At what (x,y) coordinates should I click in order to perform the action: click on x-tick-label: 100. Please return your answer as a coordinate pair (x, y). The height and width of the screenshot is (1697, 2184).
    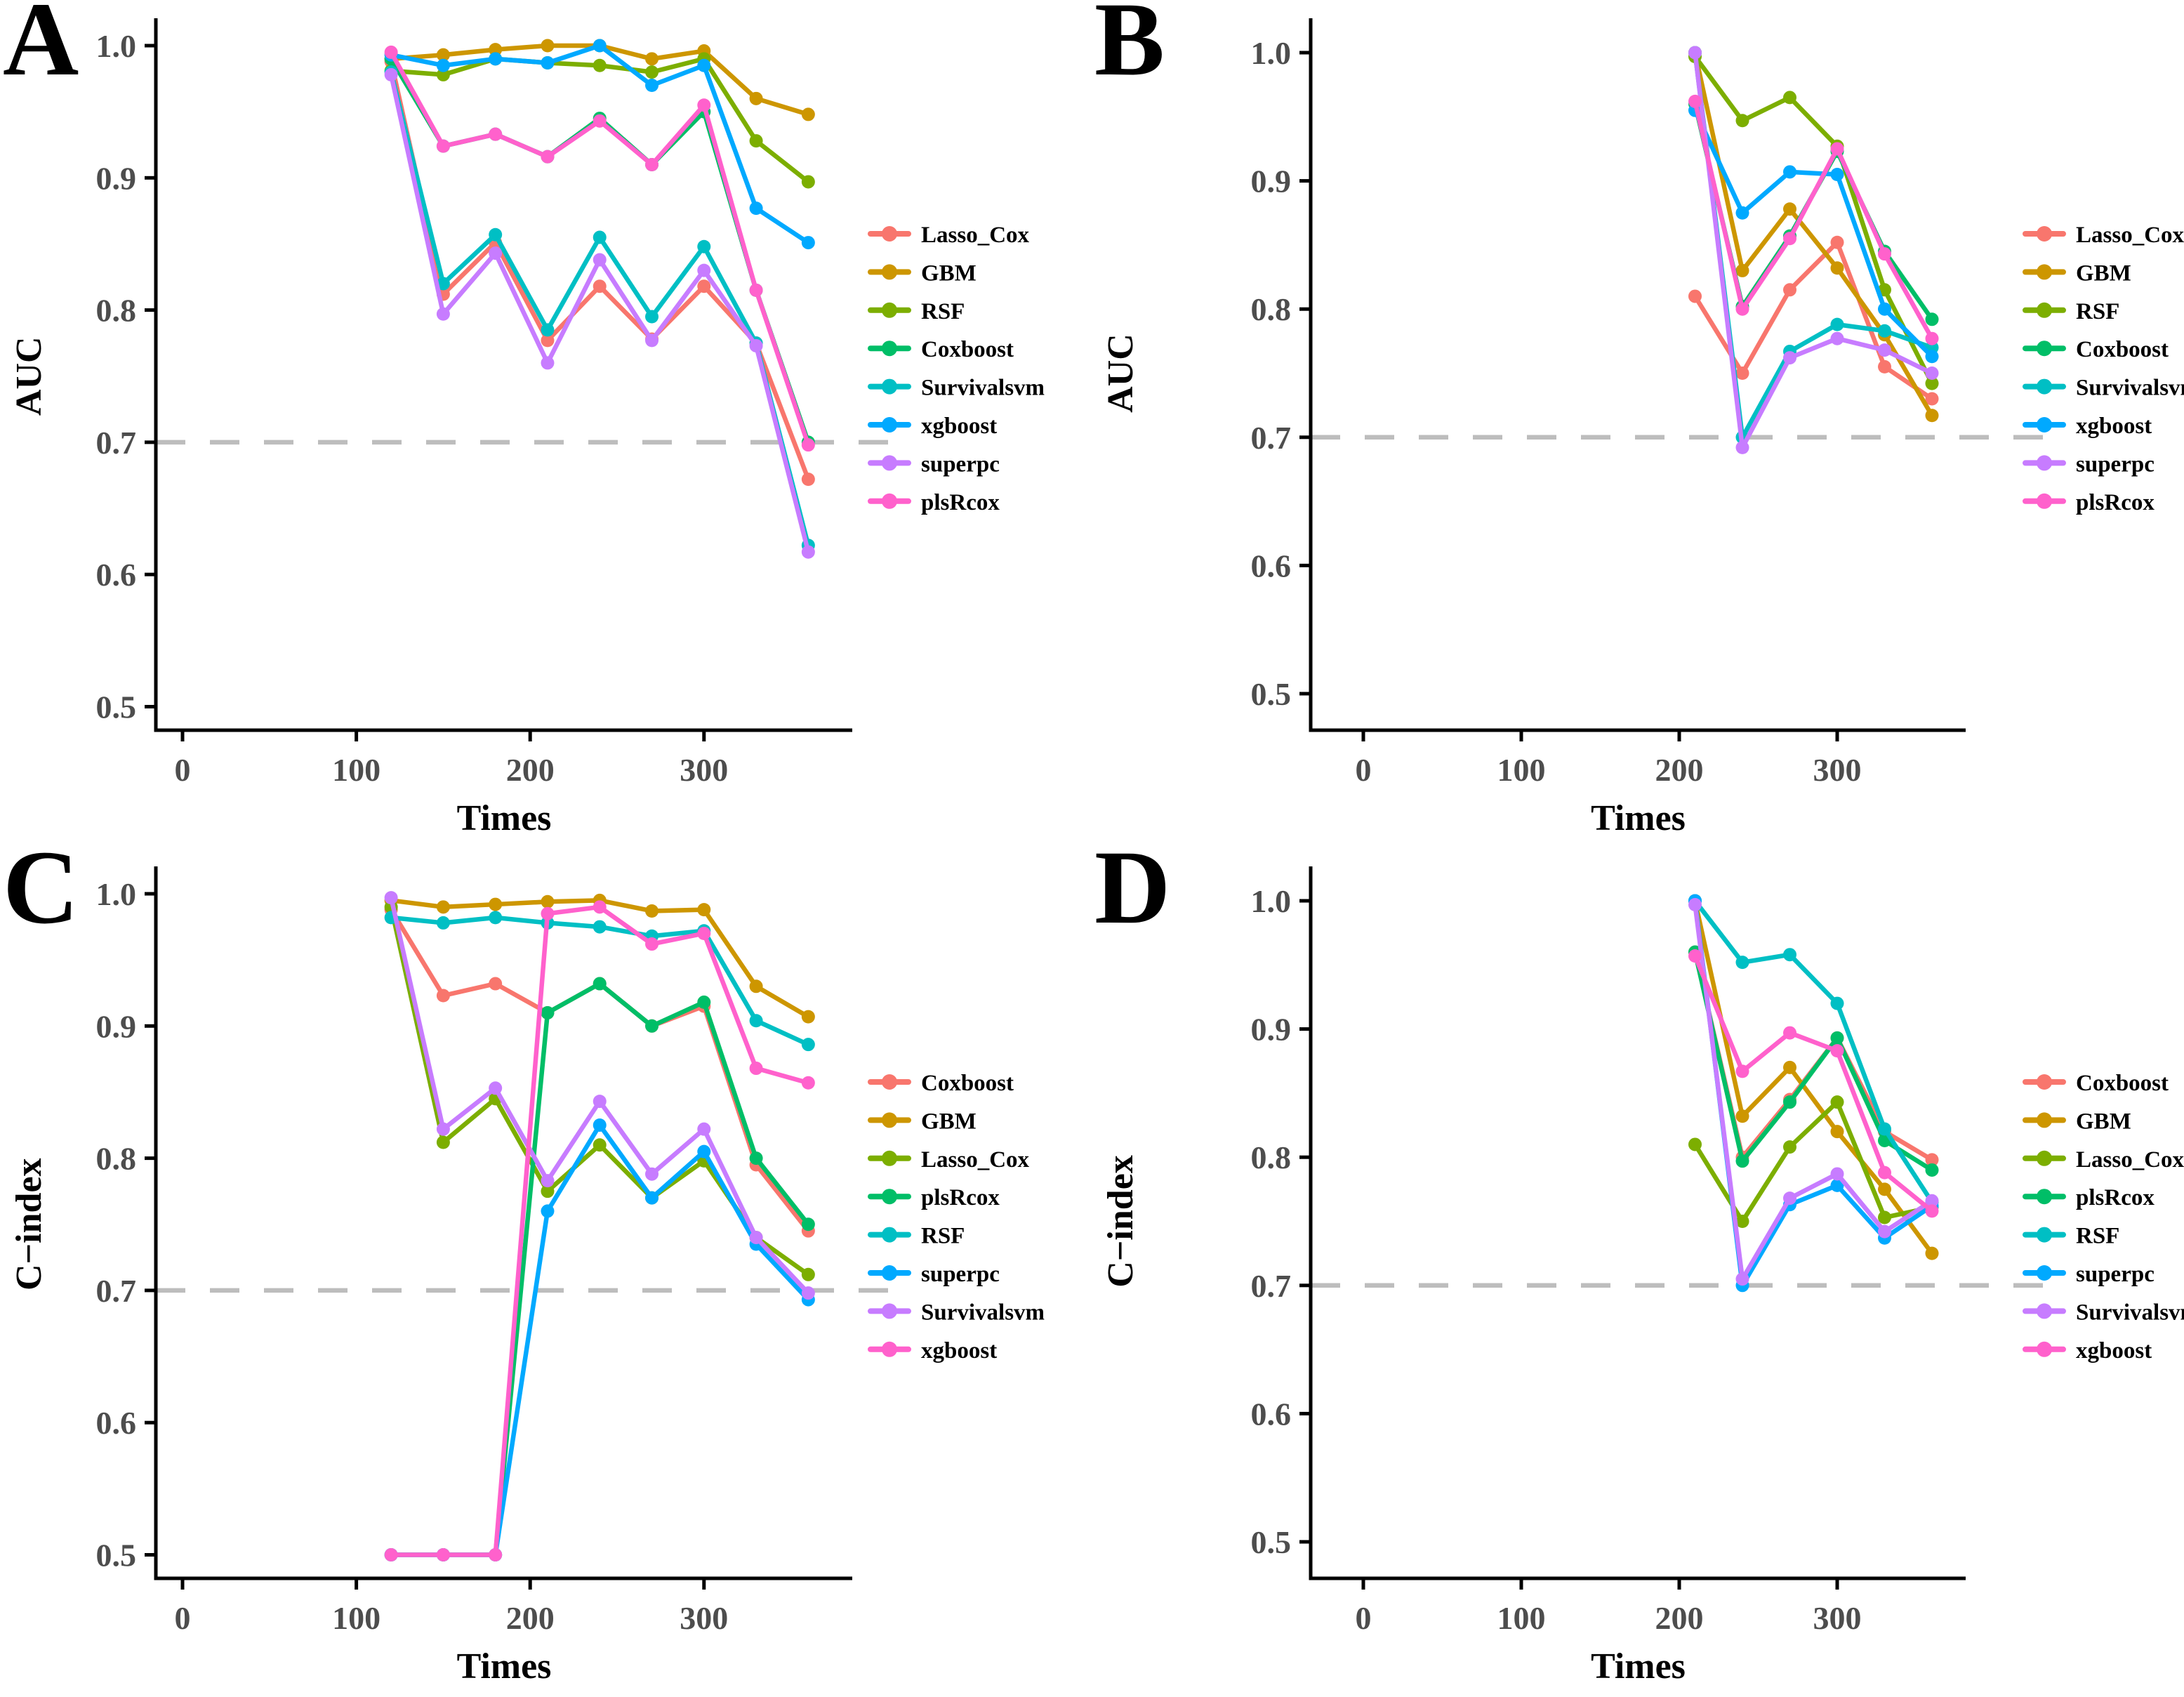
    Looking at the image, I should click on (356, 770).